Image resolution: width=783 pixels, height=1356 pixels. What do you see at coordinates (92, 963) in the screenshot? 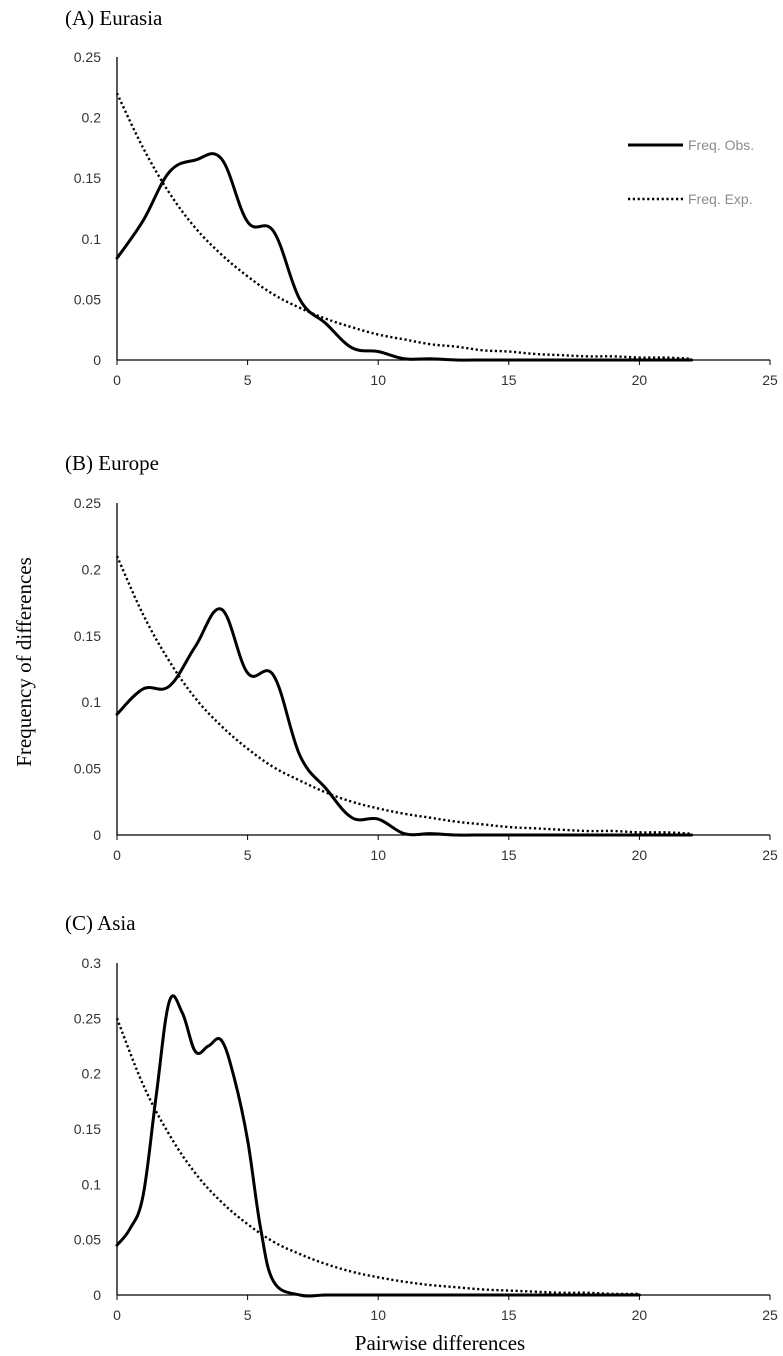
I see `y-tick-label: 0.3` at bounding box center [92, 963].